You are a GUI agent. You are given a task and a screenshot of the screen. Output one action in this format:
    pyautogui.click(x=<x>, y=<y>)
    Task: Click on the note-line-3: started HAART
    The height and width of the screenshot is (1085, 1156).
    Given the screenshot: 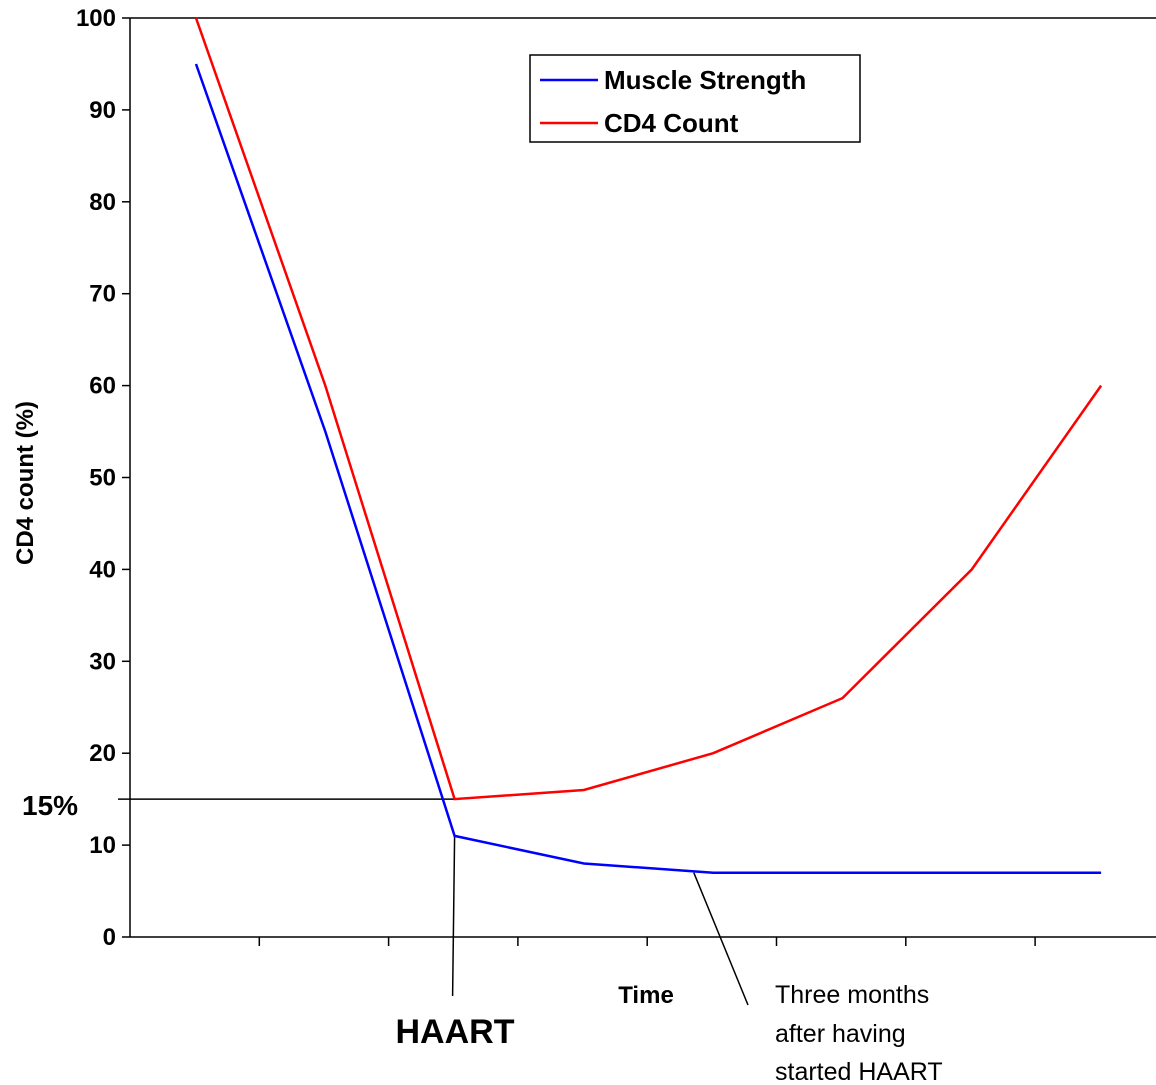 What is the action you would take?
    pyautogui.click(x=859, y=1071)
    